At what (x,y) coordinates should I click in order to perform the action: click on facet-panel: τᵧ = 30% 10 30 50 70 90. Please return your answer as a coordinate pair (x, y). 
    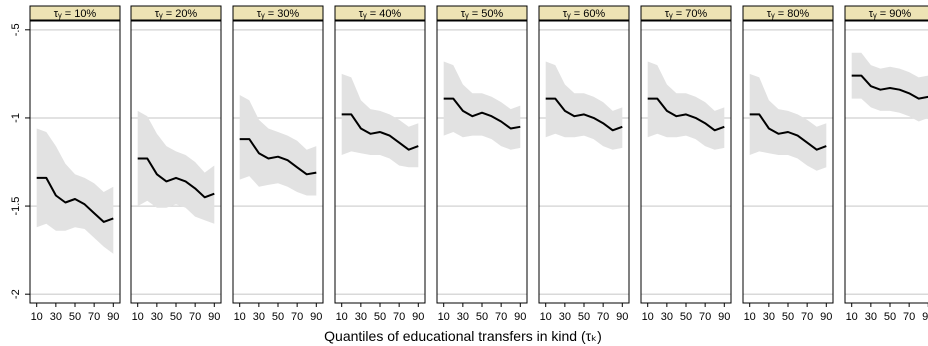
    Looking at the image, I should click on (278, 164).